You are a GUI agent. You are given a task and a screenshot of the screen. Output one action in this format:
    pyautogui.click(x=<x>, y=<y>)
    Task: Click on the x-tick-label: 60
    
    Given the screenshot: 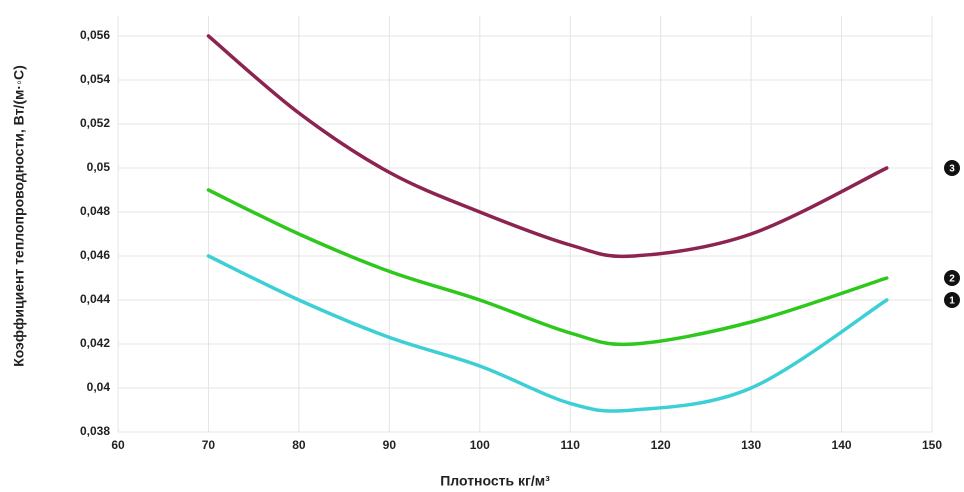 What is the action you would take?
    pyautogui.click(x=118, y=445)
    